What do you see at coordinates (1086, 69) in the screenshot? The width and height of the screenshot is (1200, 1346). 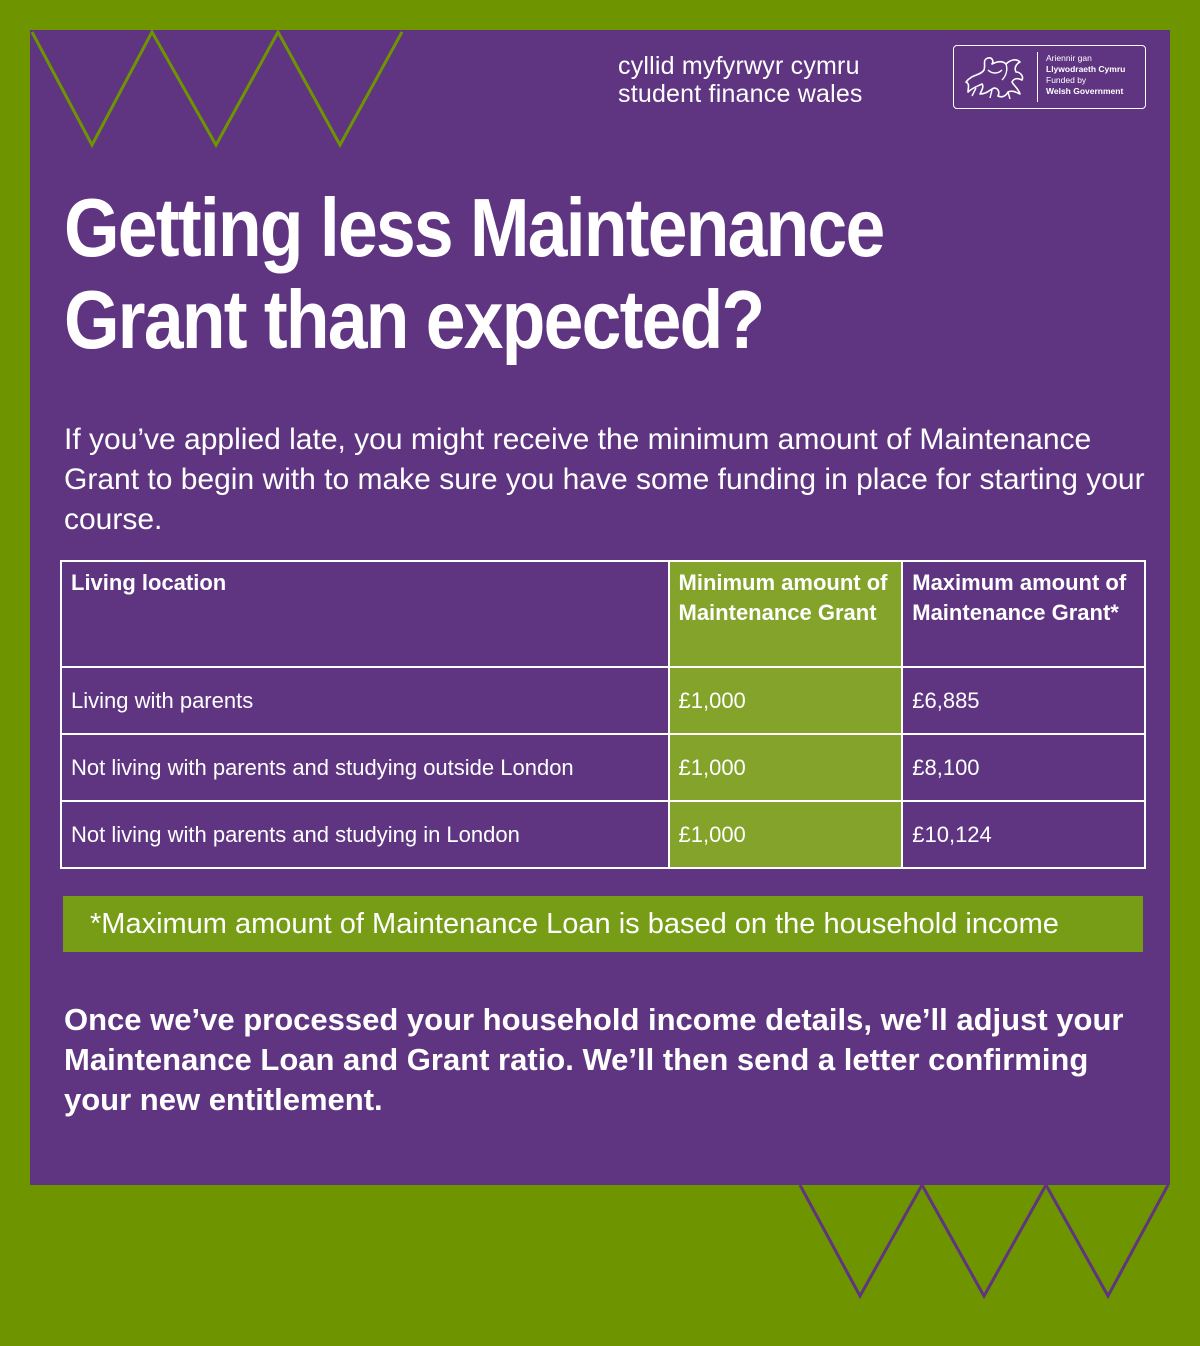 I see `funding-welsh-line2: Llywodraeth Cymru` at bounding box center [1086, 69].